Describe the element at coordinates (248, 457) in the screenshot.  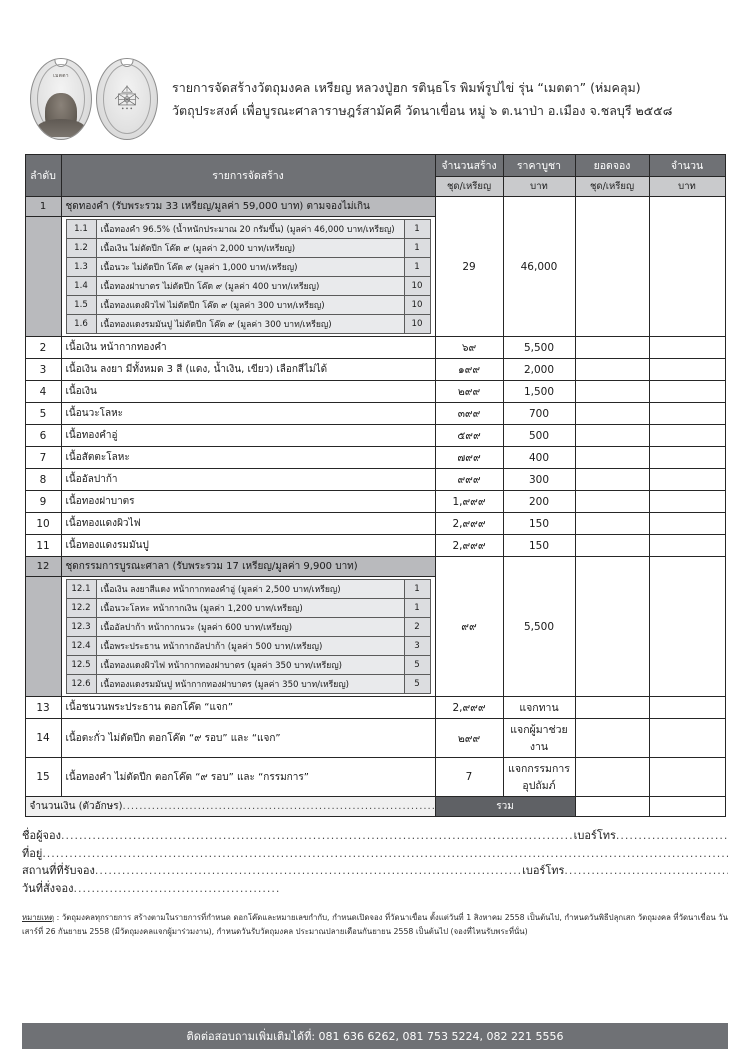
I see `row-desc: เนื้อสัตตะโลหะ` at that location.